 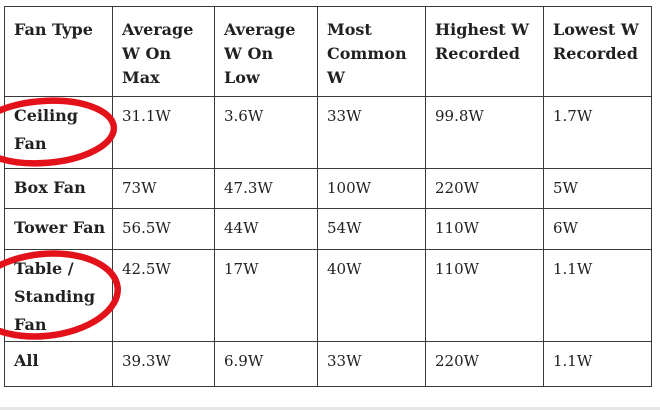 I want to click on cell-value: 5W, so click(x=597, y=188).